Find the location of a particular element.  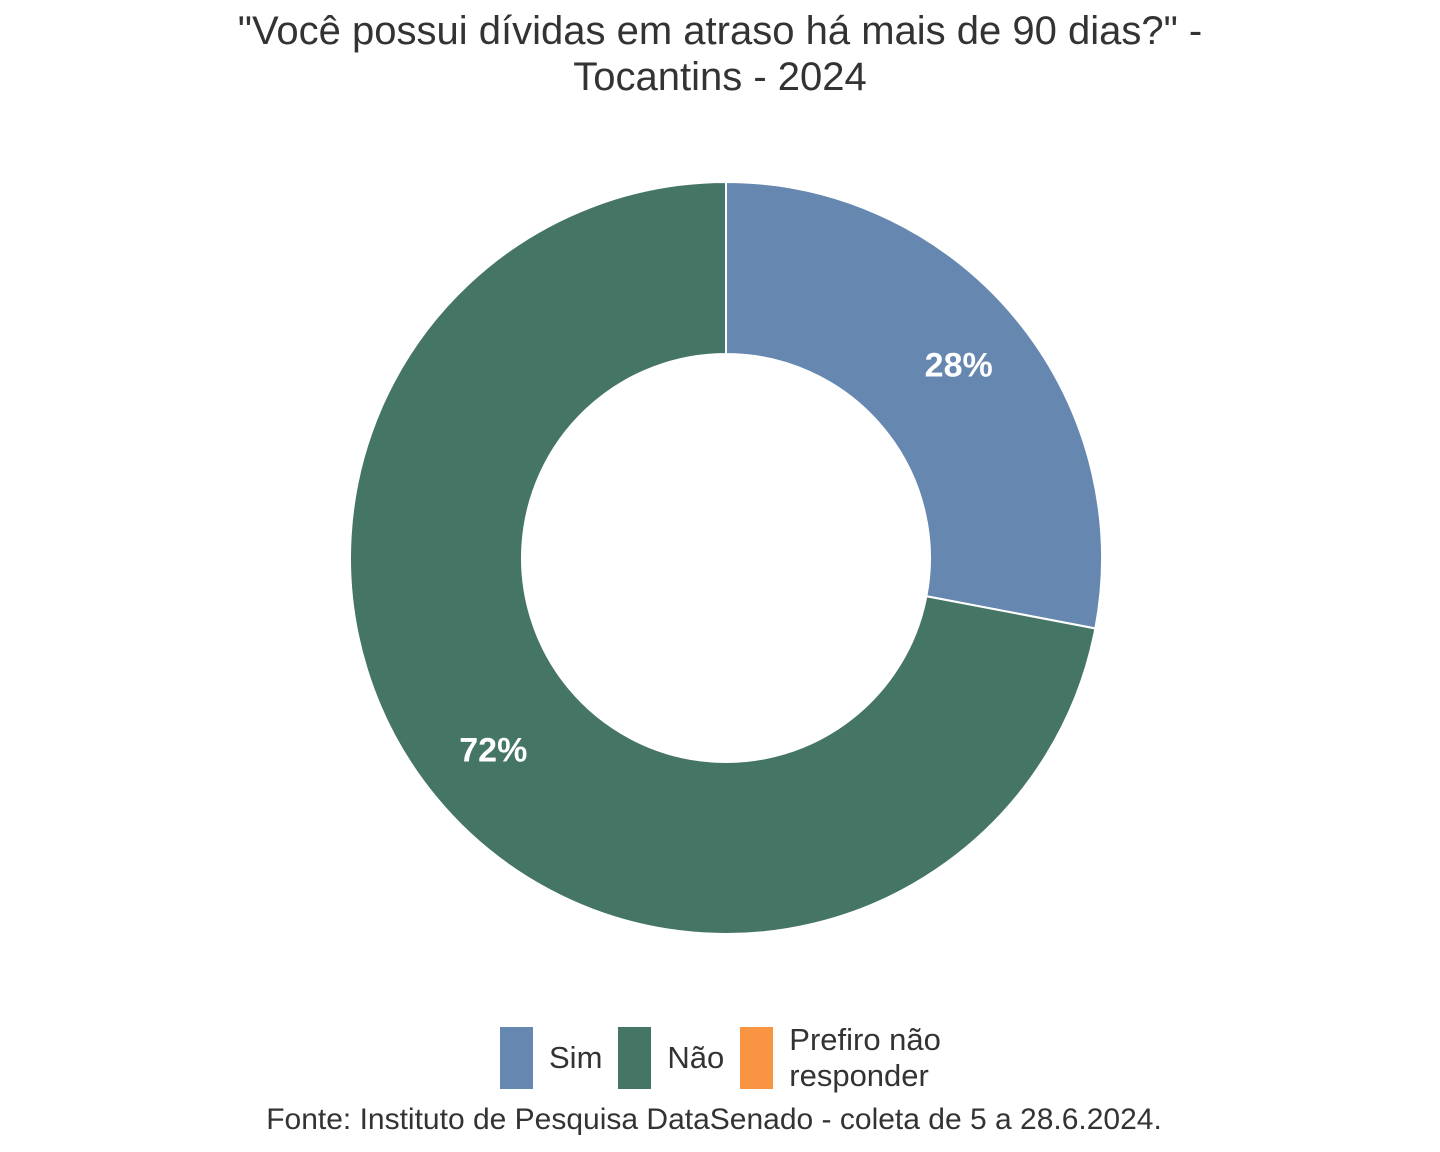

legend: Sim Não Prefiro não responder is located at coordinates (728, 1057).